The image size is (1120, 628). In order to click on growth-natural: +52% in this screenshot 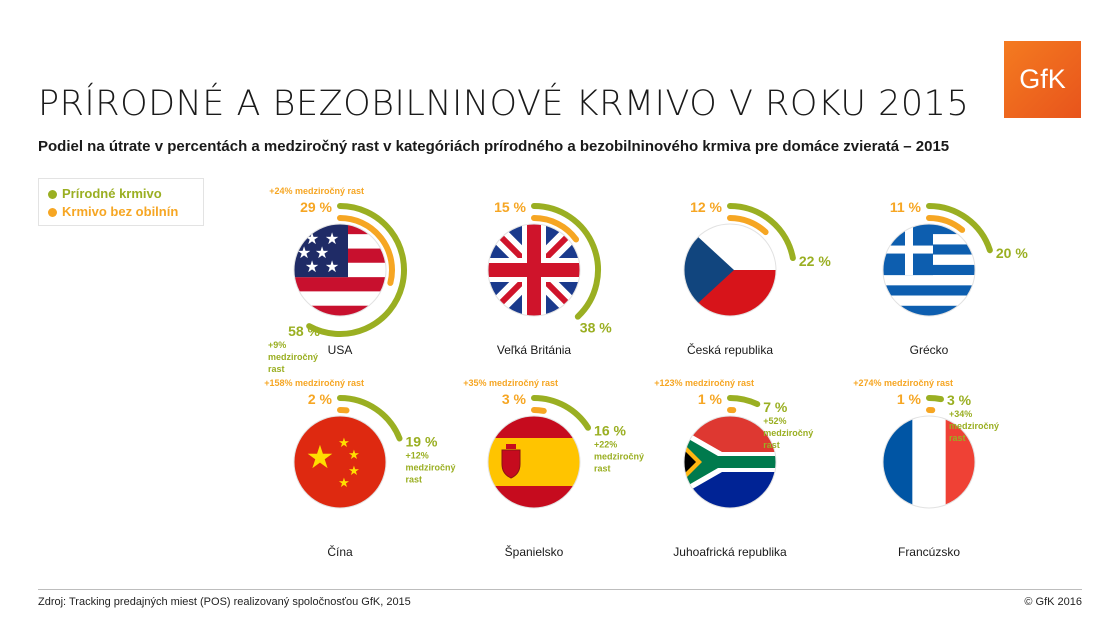, I will do `click(774, 421)`.